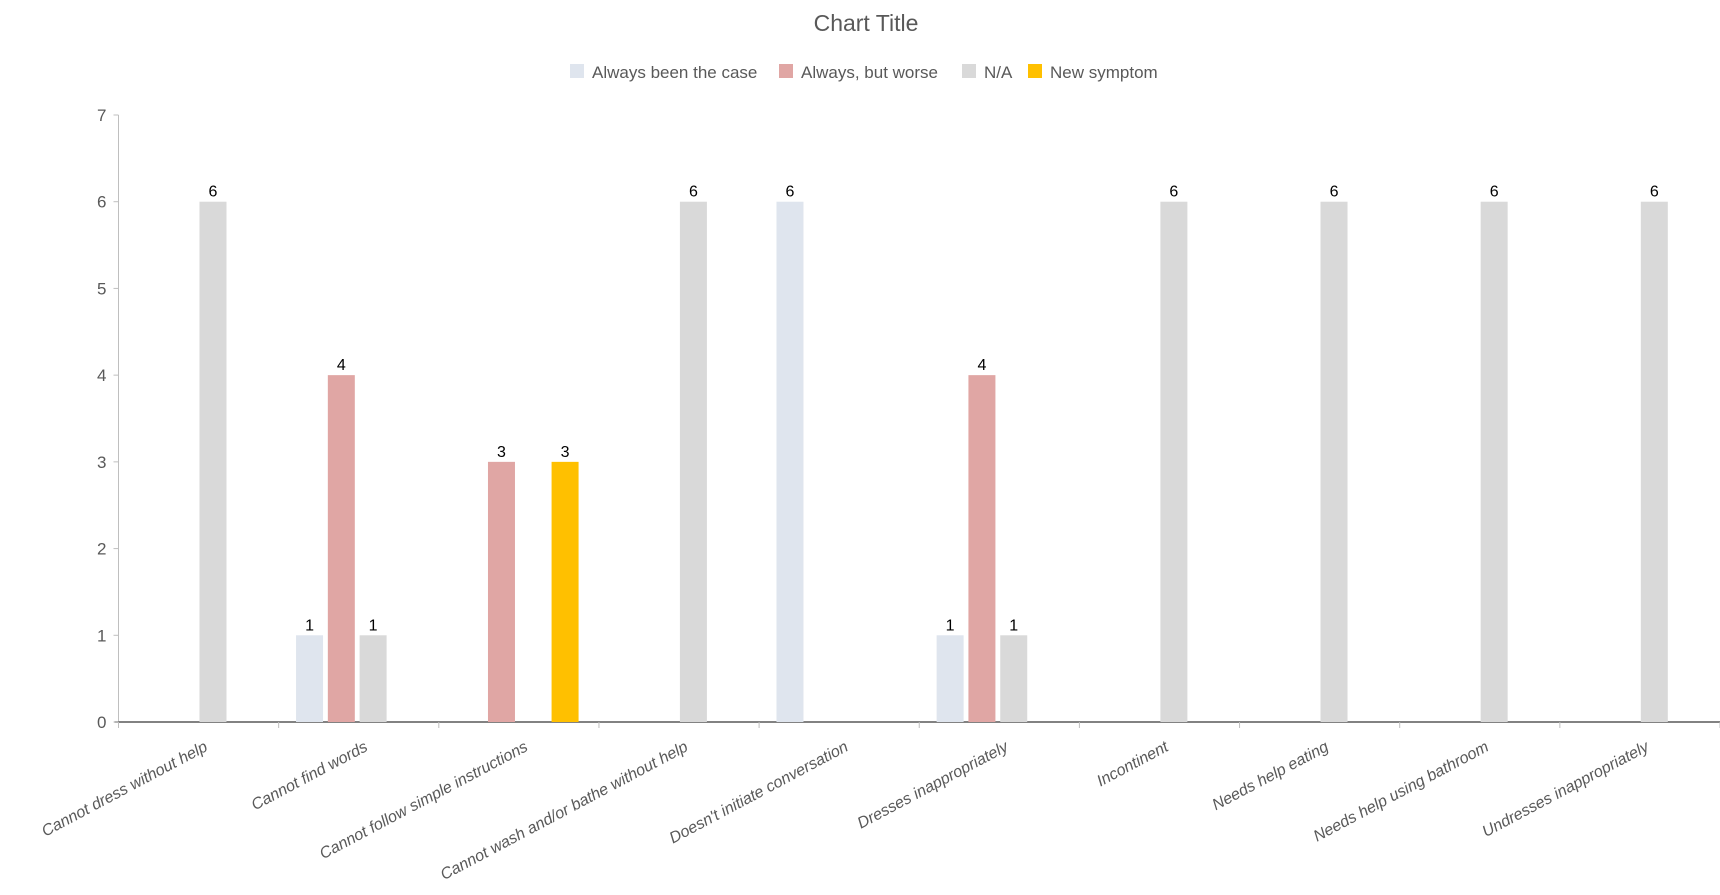 This screenshot has height=895, width=1720. What do you see at coordinates (101, 549) in the screenshot?
I see `y-tick-label: 2` at bounding box center [101, 549].